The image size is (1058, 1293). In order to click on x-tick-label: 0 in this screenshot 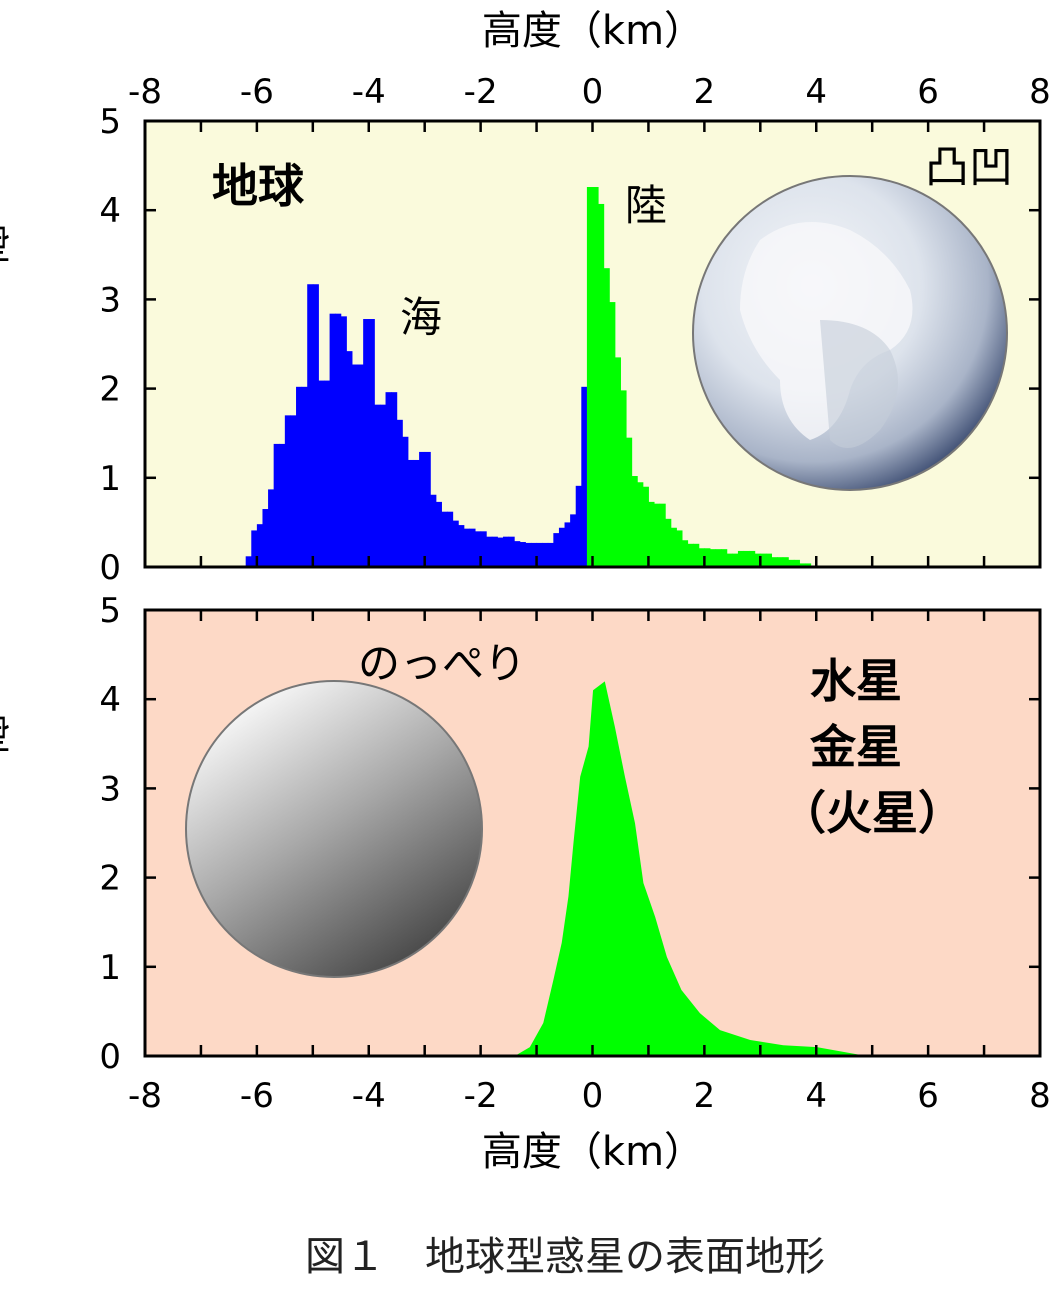, I will do `click(593, 1096)`.